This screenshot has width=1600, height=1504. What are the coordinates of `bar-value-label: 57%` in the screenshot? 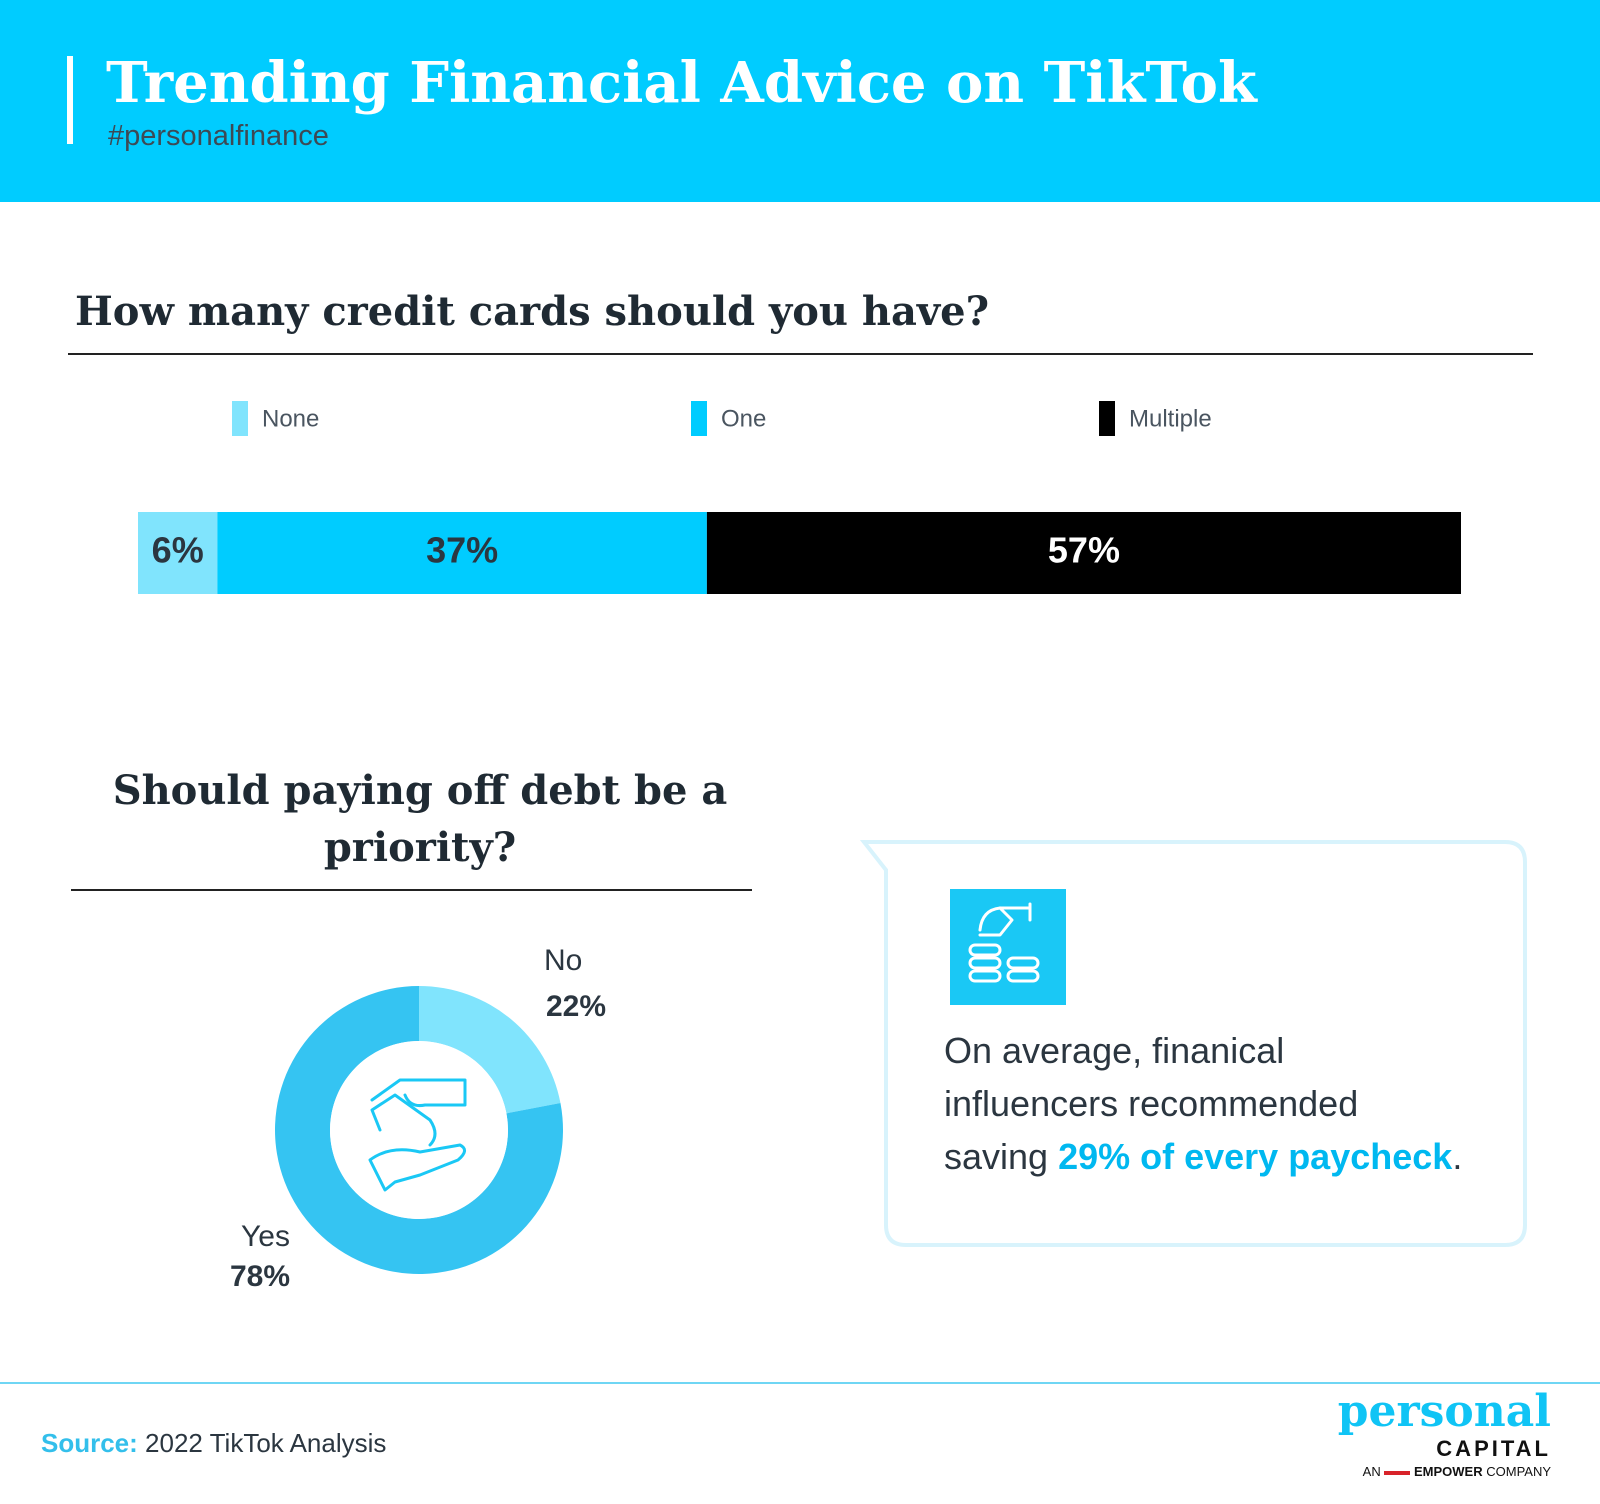 It's located at (1084, 550).